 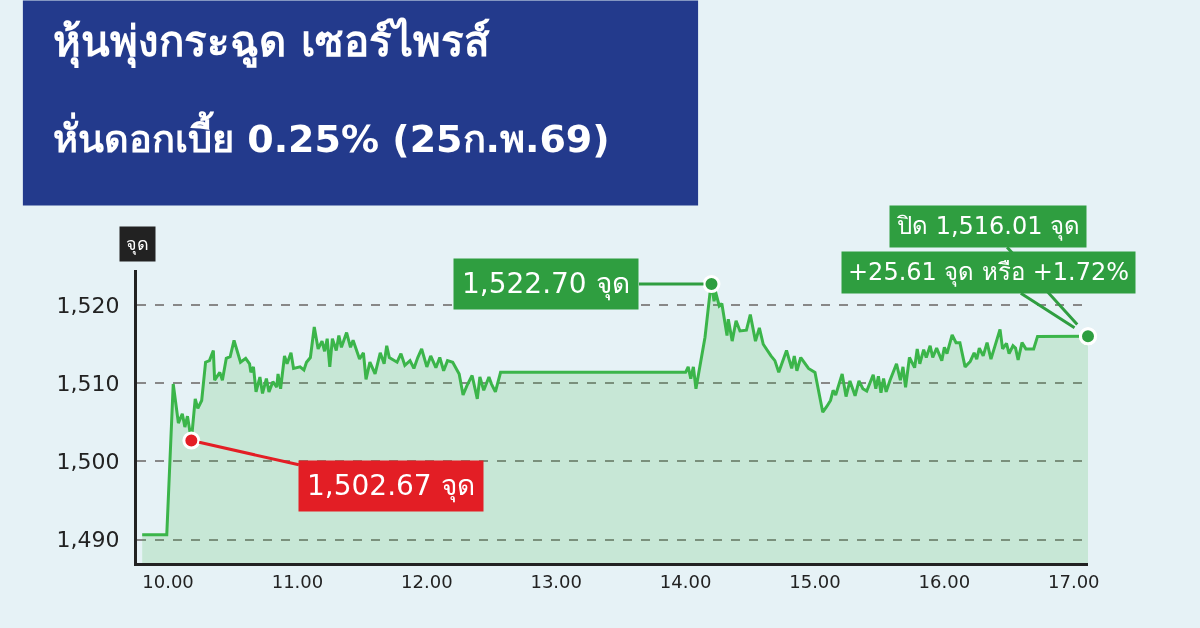 What do you see at coordinates (88, 462) in the screenshot?
I see `y-tick-label: 1,500` at bounding box center [88, 462].